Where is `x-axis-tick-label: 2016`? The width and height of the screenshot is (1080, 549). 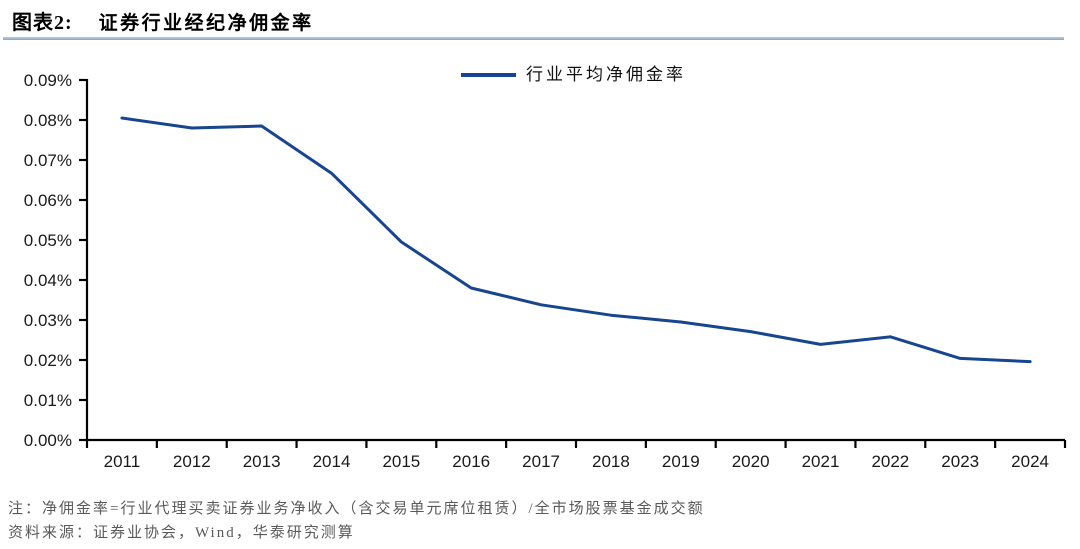 x-axis-tick-label: 2016 is located at coordinates (471, 461).